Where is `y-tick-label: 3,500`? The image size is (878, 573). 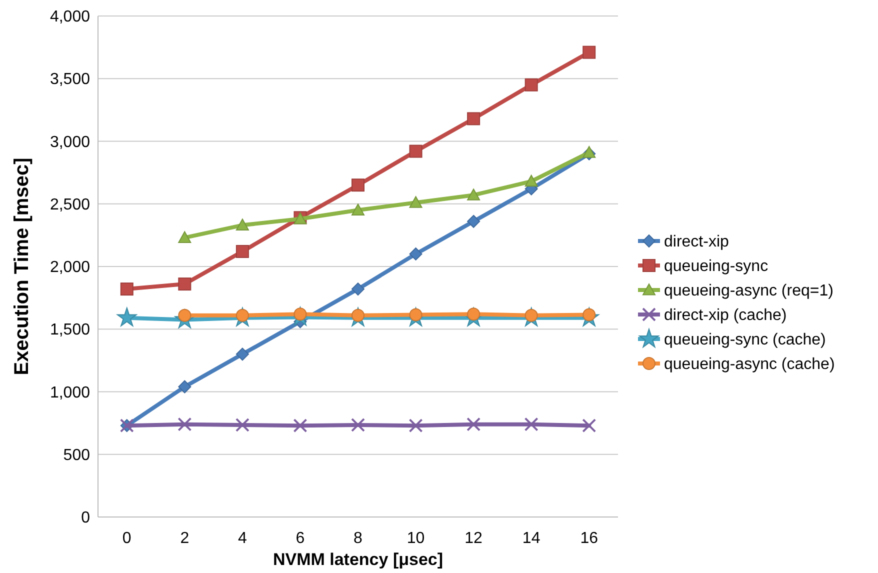 y-tick-label: 3,500 is located at coordinates (70, 79).